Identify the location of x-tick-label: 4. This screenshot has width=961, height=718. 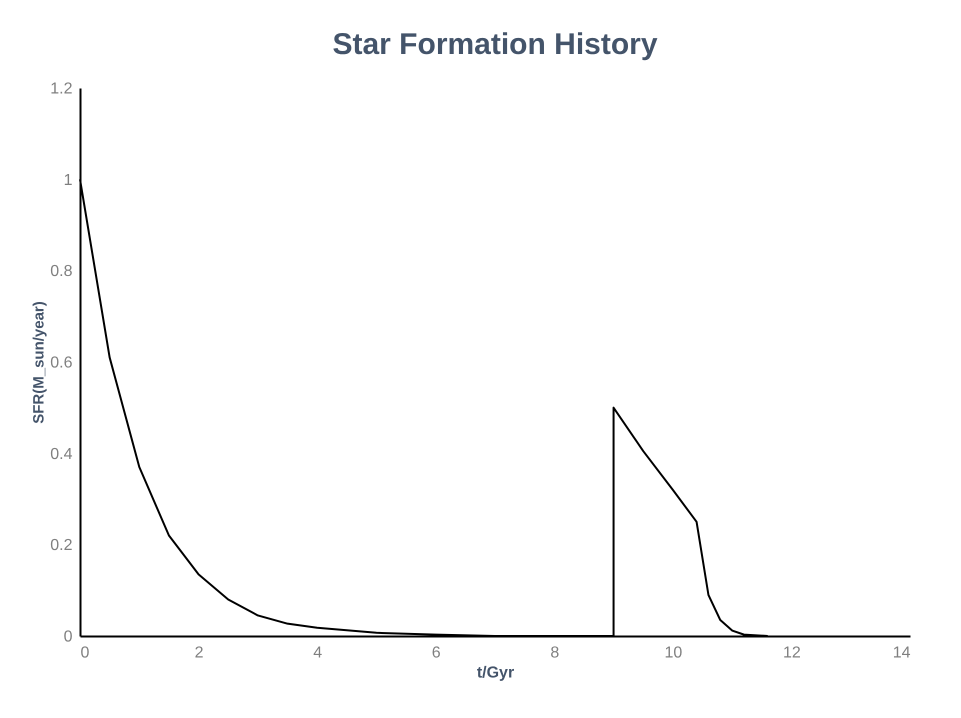
(317, 653).